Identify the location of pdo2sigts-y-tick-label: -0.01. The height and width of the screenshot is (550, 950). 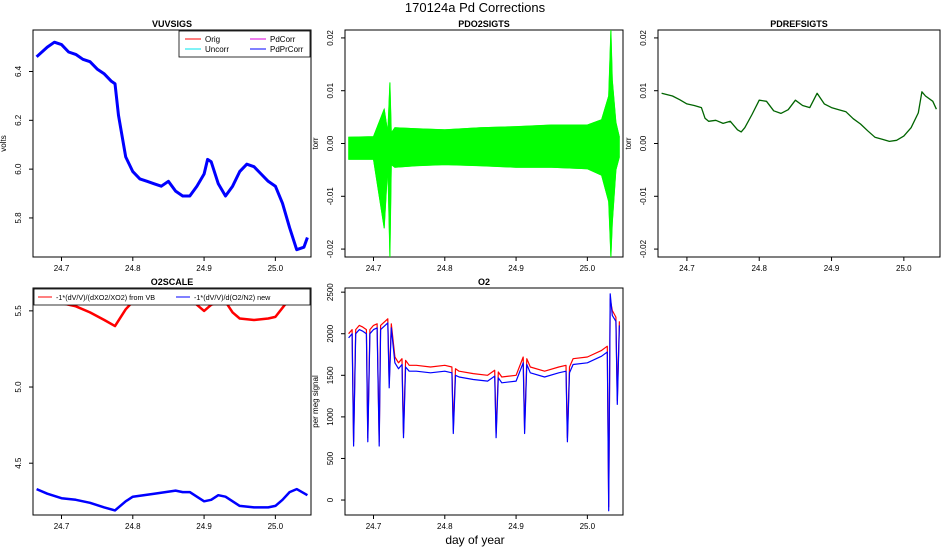
(330, 196).